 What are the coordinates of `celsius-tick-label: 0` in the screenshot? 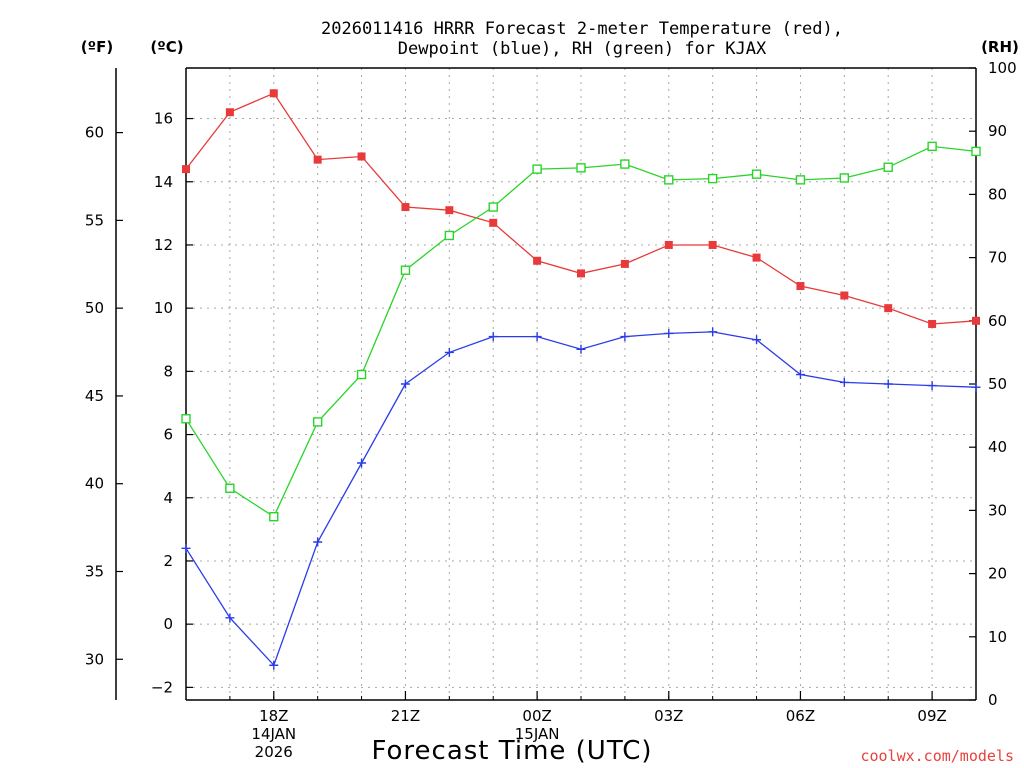 It's located at (168, 624).